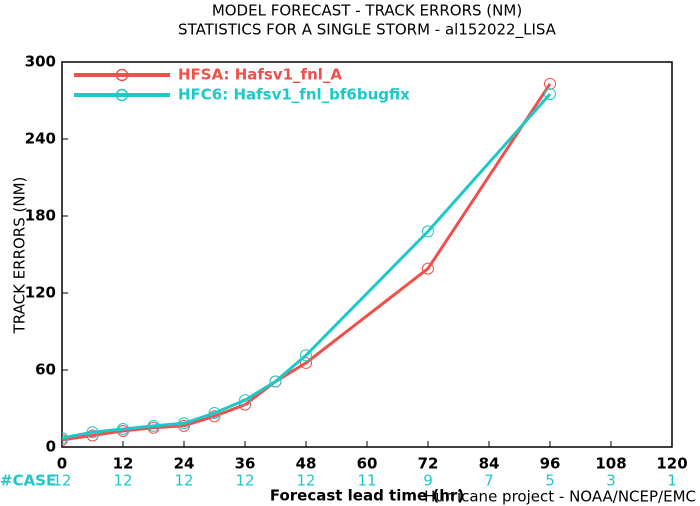 The image size is (700, 506). What do you see at coordinates (367, 11) in the screenshot?
I see `chart-title: MODEL FORECAST - TRACK ERRORS (NM)` at bounding box center [367, 11].